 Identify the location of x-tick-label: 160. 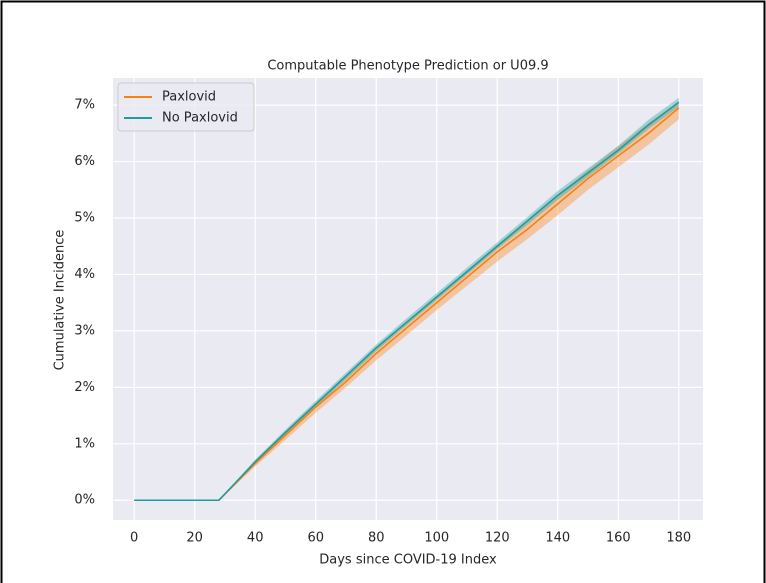
(618, 538).